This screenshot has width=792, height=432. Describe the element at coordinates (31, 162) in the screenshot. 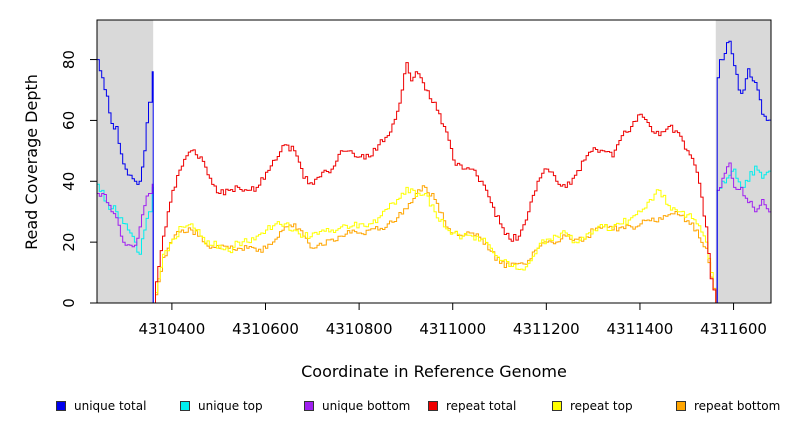

I see `y-axis-title: Read Coverage Depth` at that location.